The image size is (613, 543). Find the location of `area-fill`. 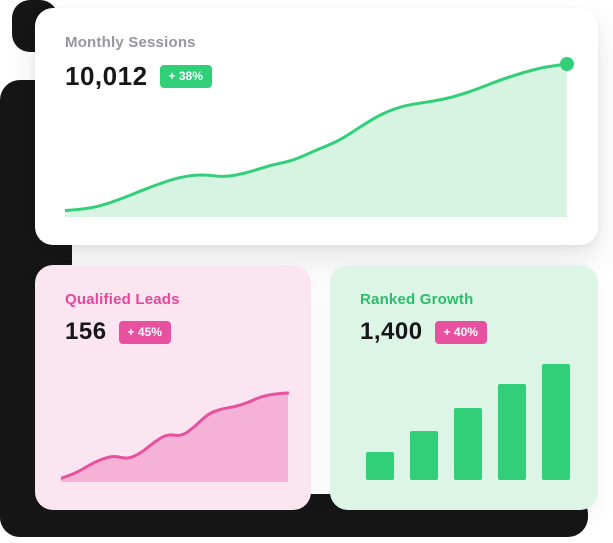

area-fill is located at coordinates (174, 437).